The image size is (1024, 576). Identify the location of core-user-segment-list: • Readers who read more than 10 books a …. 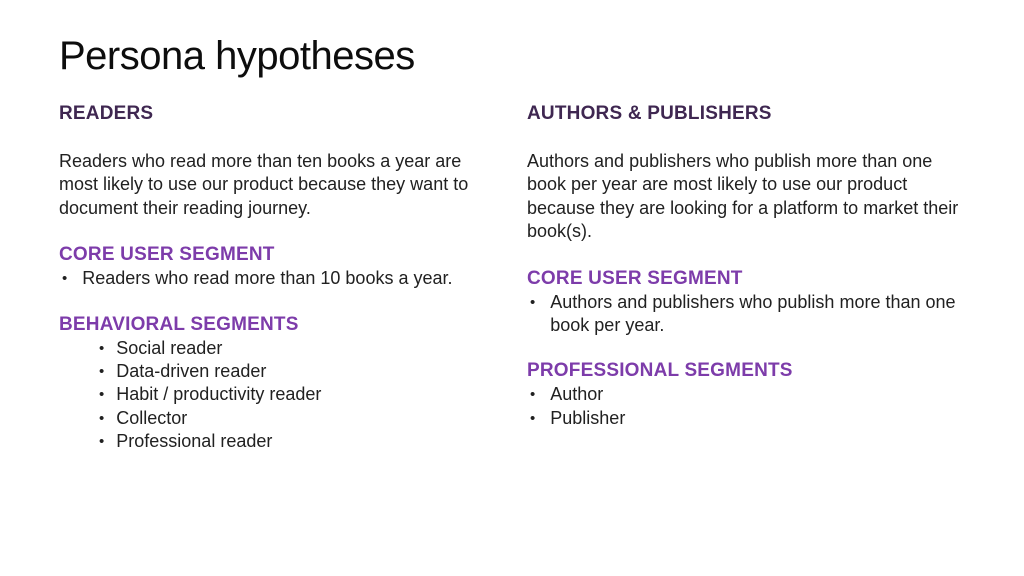
(278, 278).